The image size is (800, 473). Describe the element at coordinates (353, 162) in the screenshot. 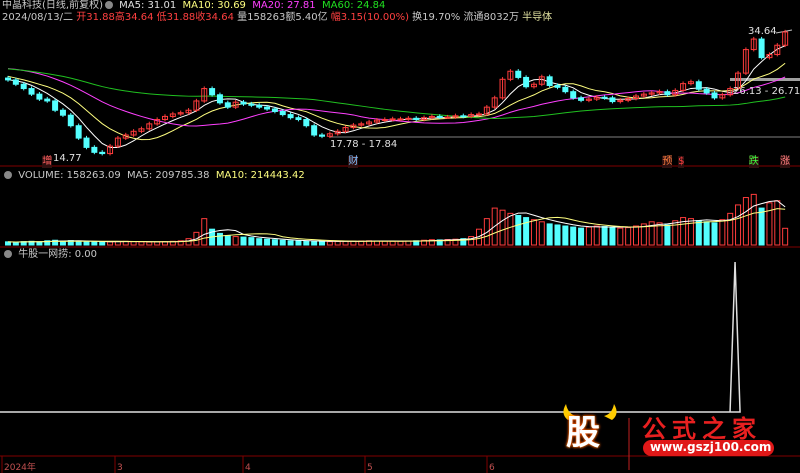

I see `event-marker: 财` at that location.